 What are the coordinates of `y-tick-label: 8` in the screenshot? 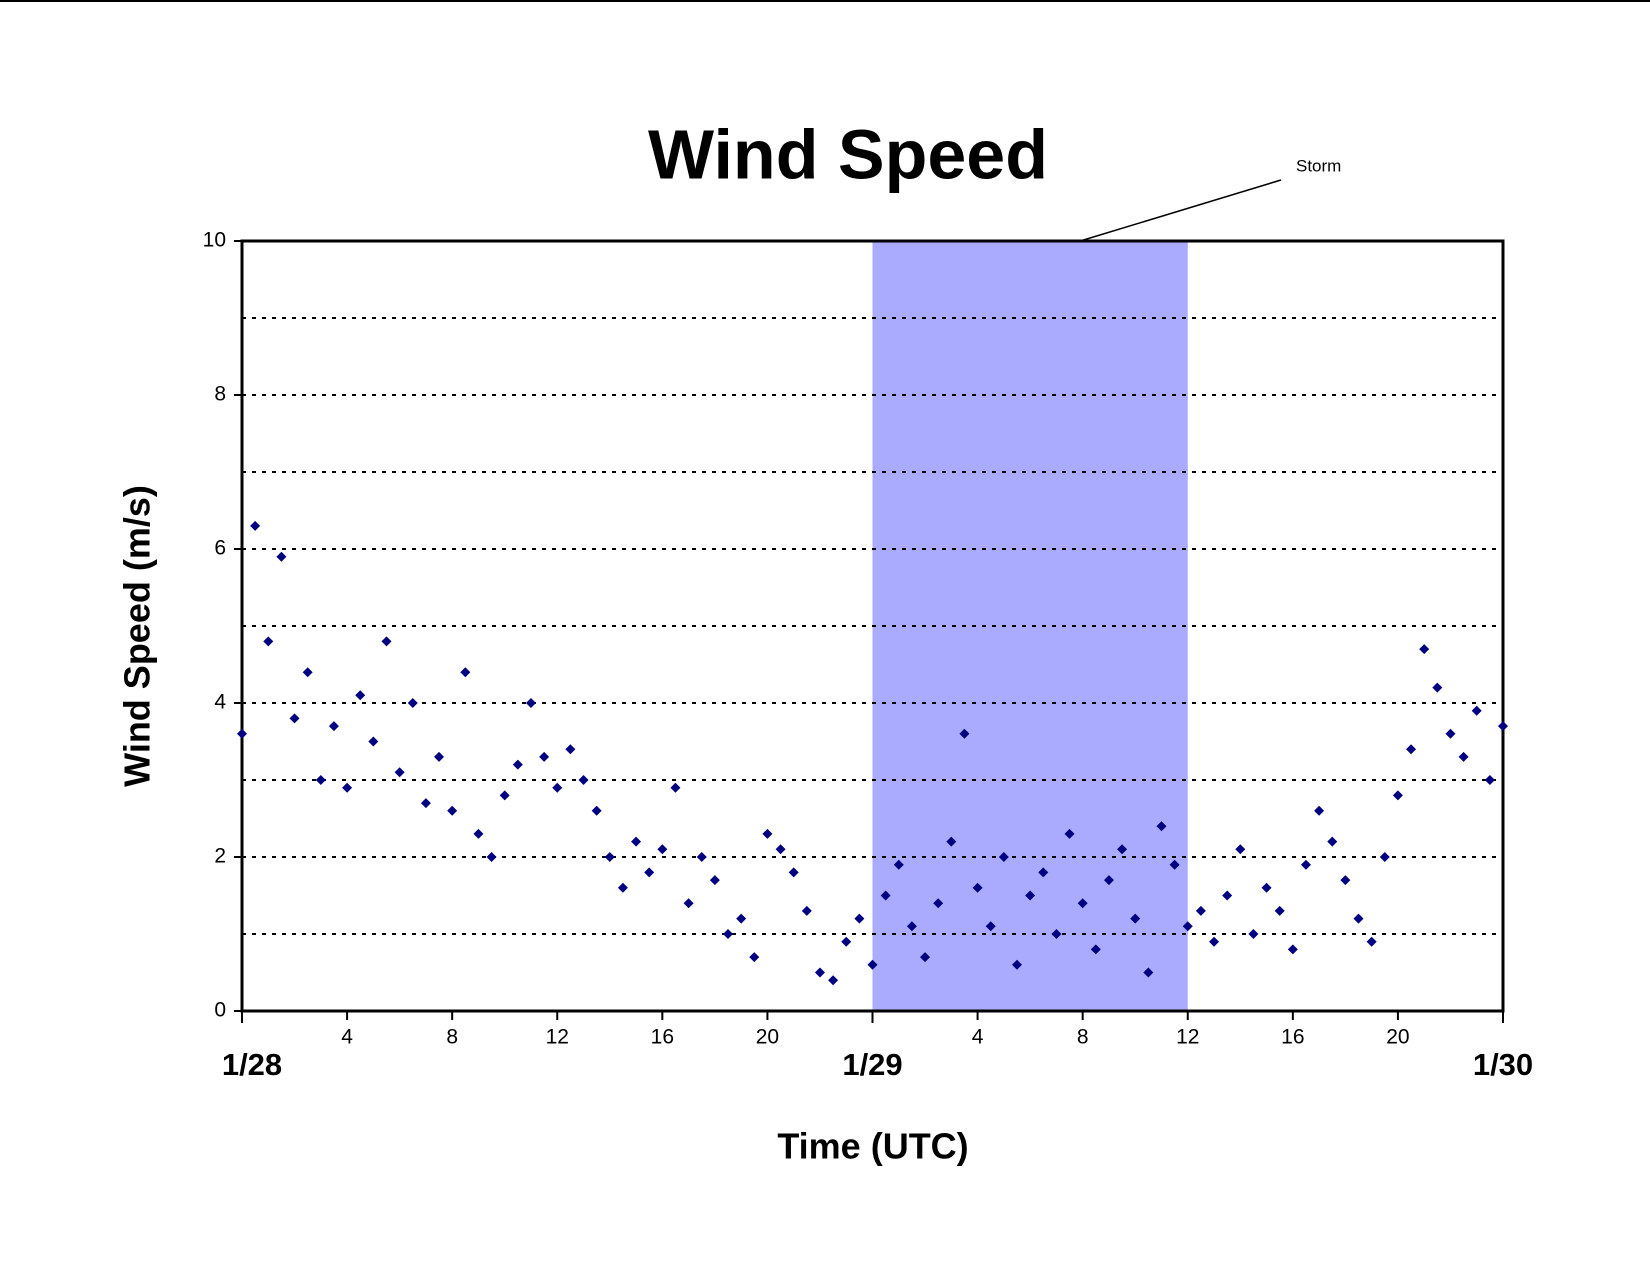 It's located at (220, 394).